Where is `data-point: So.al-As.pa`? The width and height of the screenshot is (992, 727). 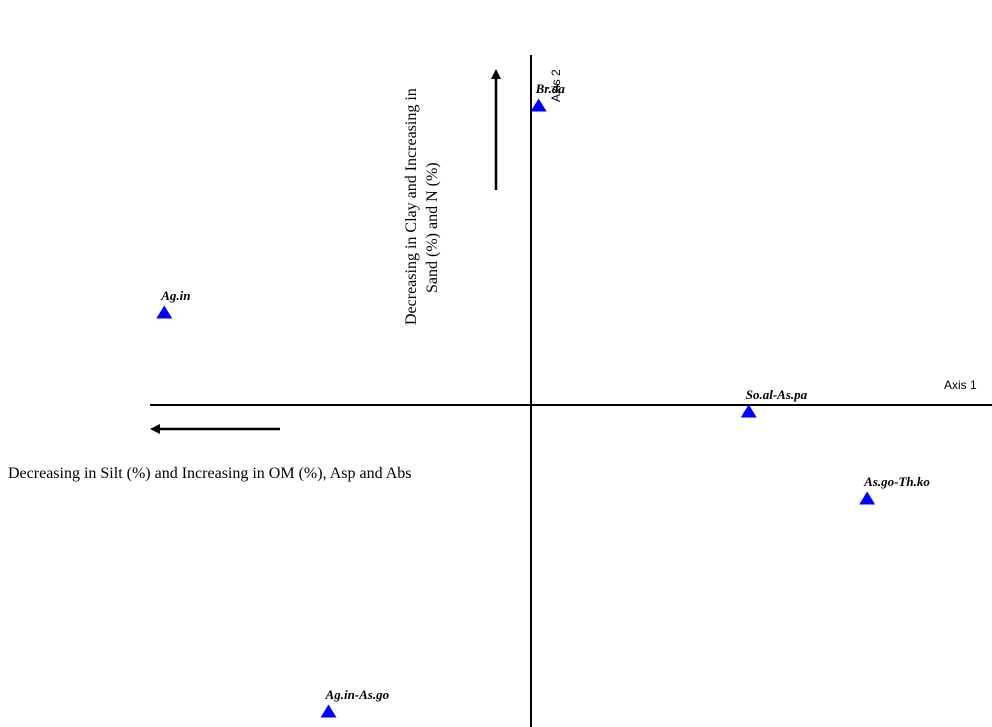 data-point: So.al-As.pa is located at coordinates (774, 402).